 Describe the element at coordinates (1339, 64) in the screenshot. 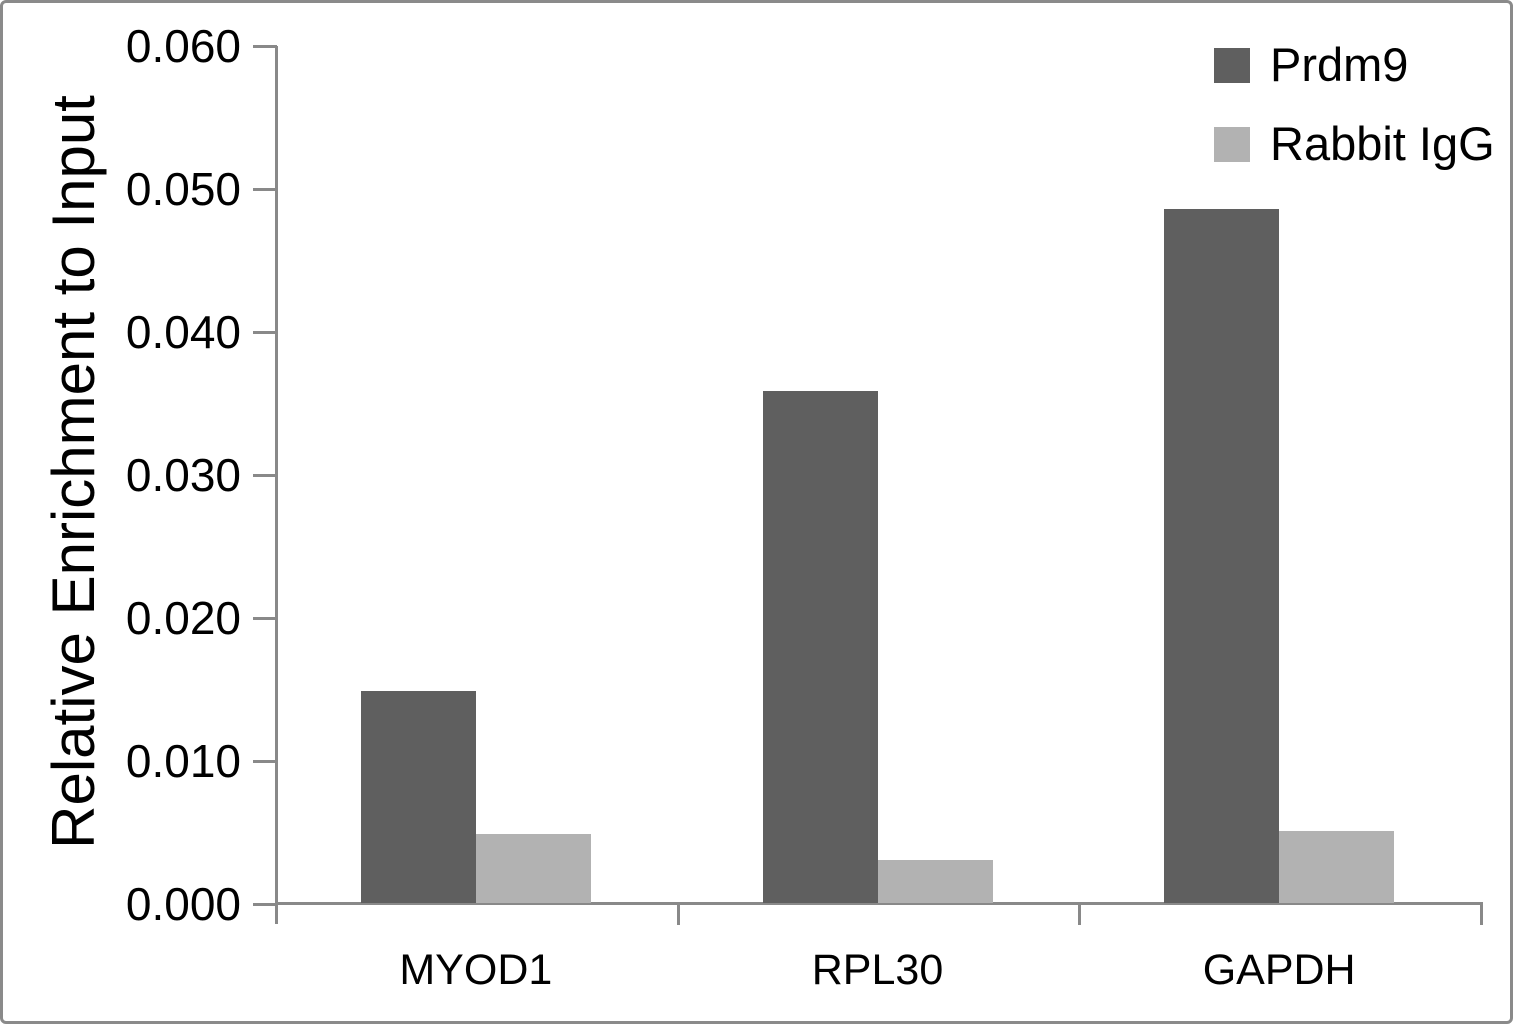

I see `legend-label: Prdm9` at that location.